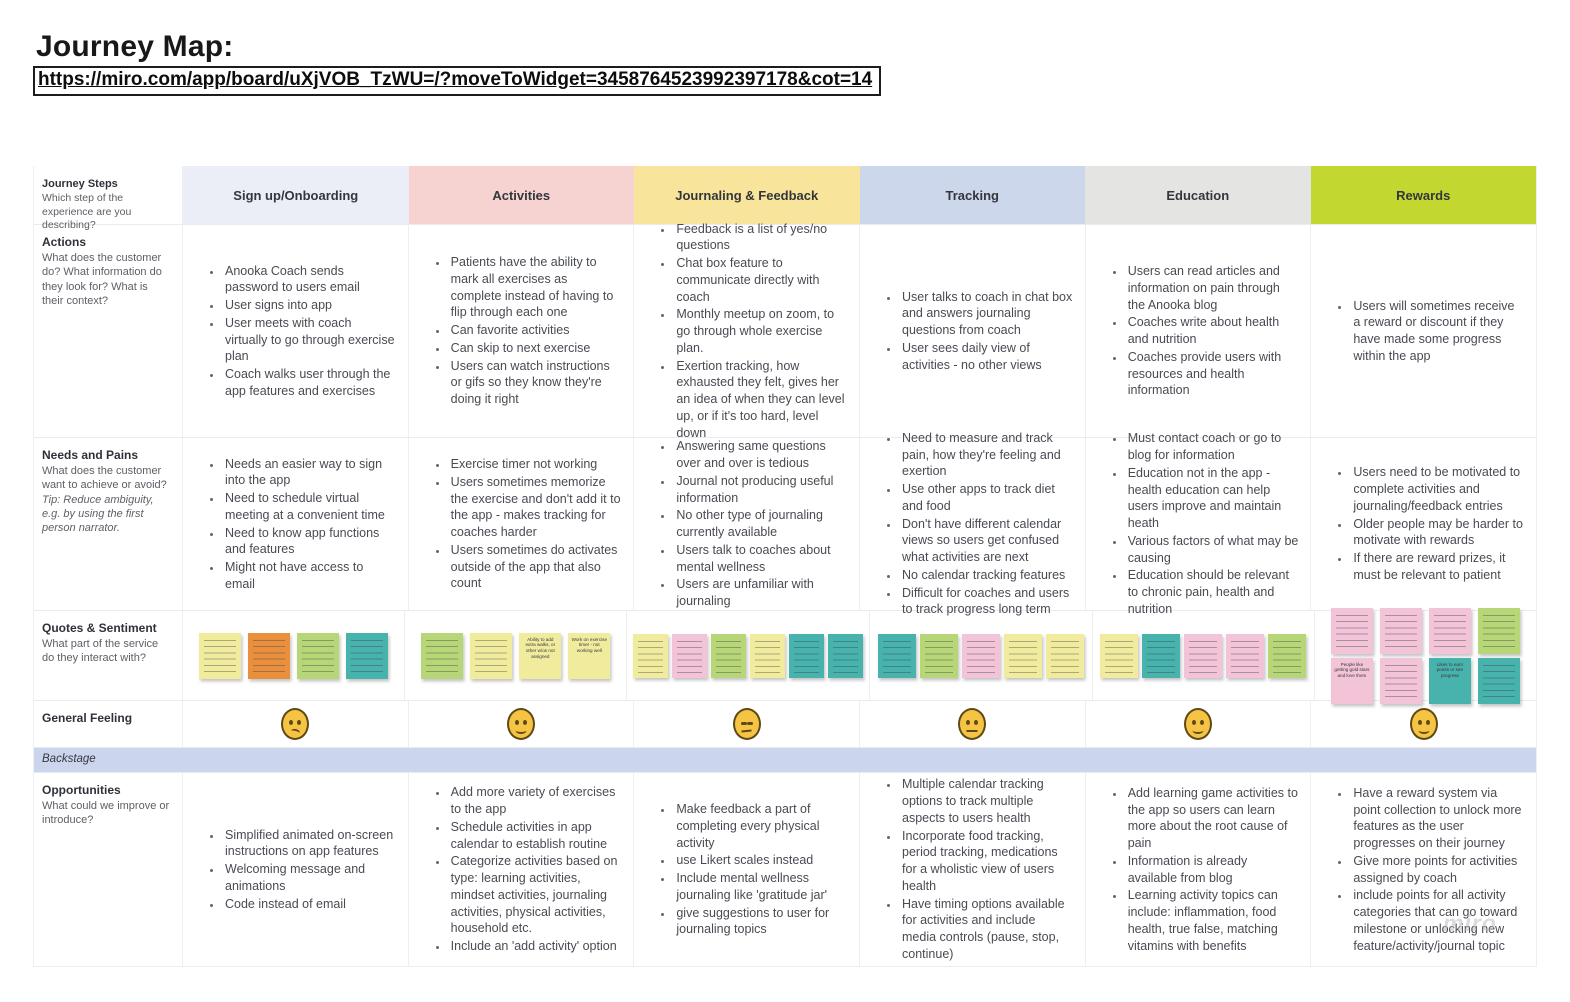  What do you see at coordinates (760, 860) in the screenshot?
I see `bullet-item: use Likert scales instead` at bounding box center [760, 860].